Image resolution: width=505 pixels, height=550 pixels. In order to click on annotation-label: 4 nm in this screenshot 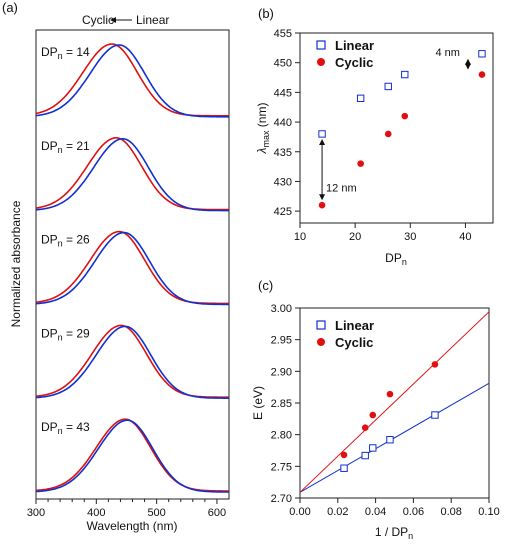, I will do `click(448, 53)`.